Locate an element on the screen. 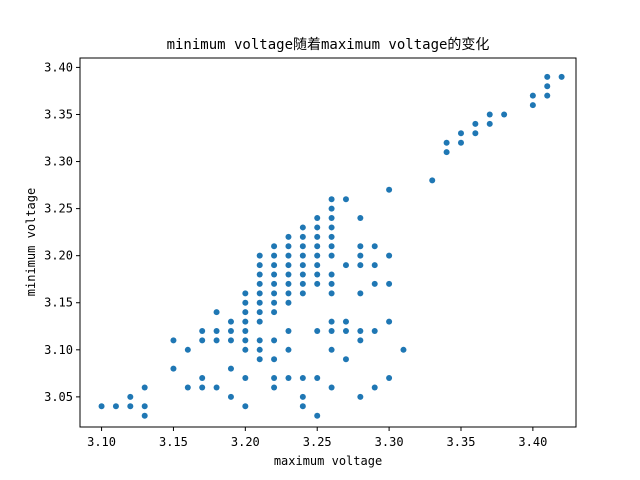 This screenshot has height=480, width=640. x-tick-label: 3.40 is located at coordinates (532, 442).